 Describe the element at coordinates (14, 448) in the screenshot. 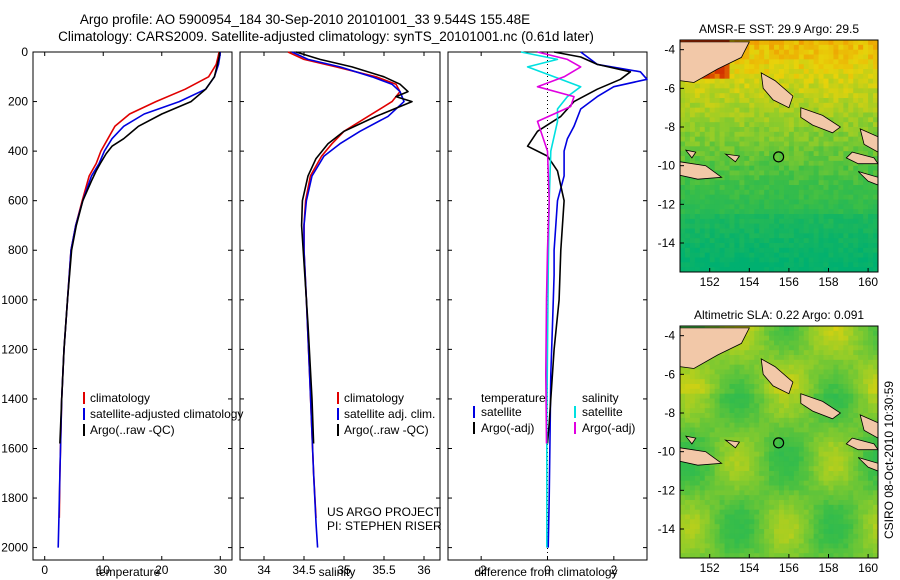

I see `y-tick-label: 1600` at that location.